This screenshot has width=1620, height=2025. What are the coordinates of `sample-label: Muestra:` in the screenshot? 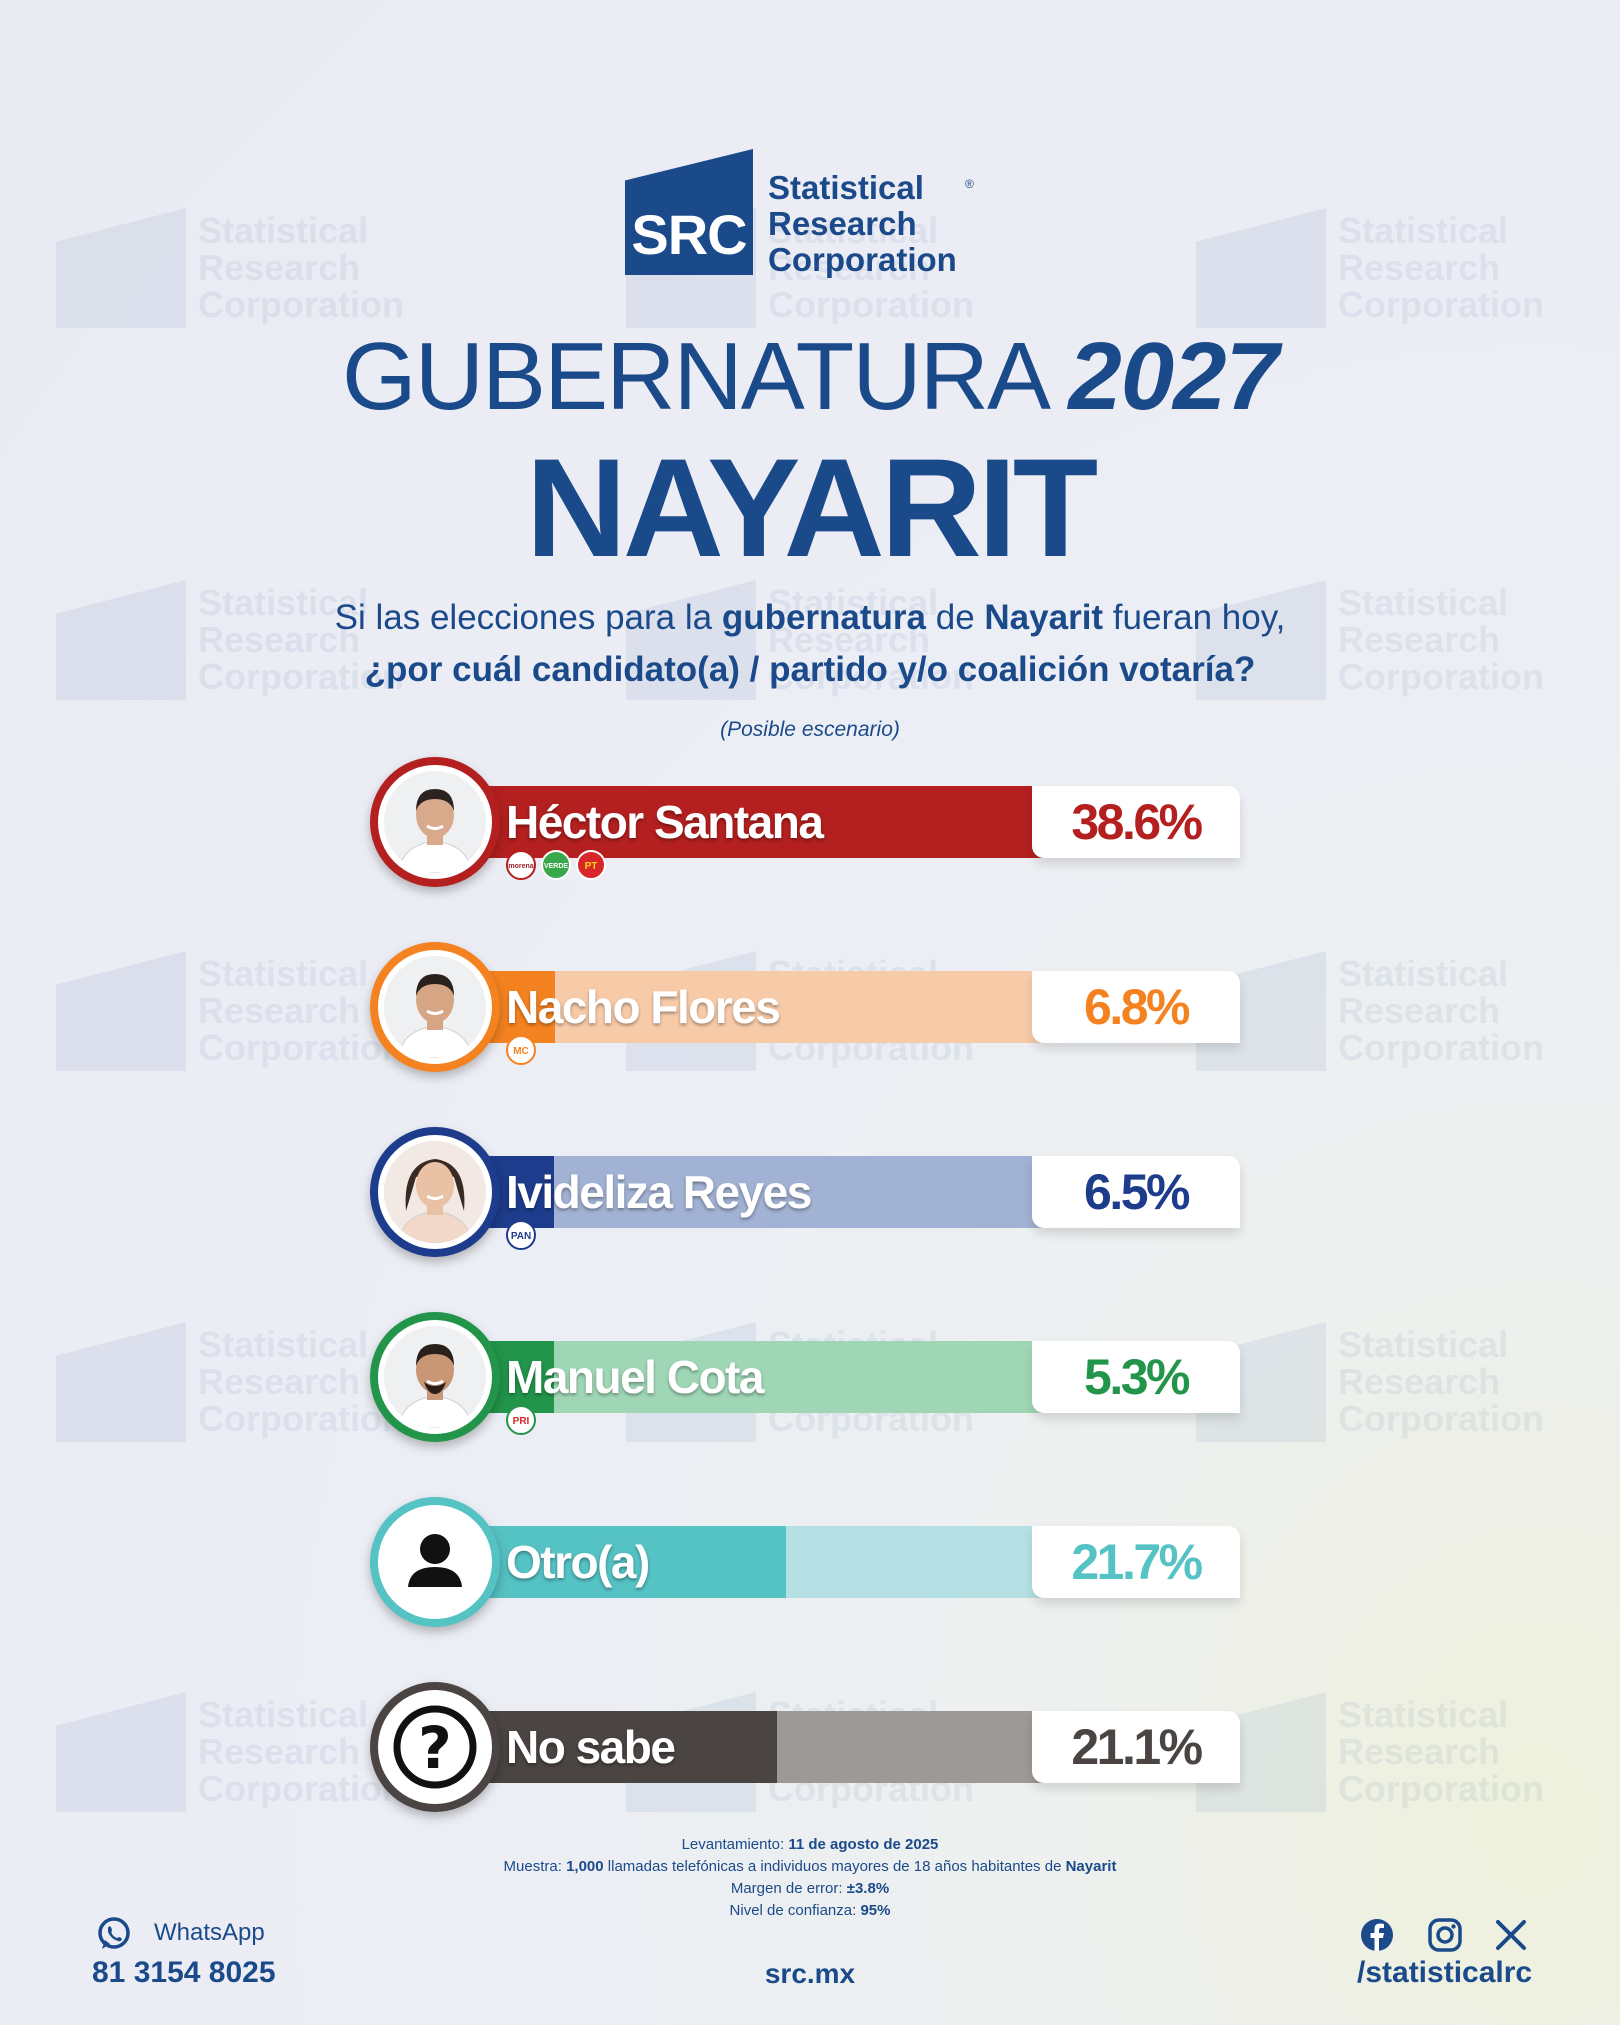 It's located at (535, 1866).